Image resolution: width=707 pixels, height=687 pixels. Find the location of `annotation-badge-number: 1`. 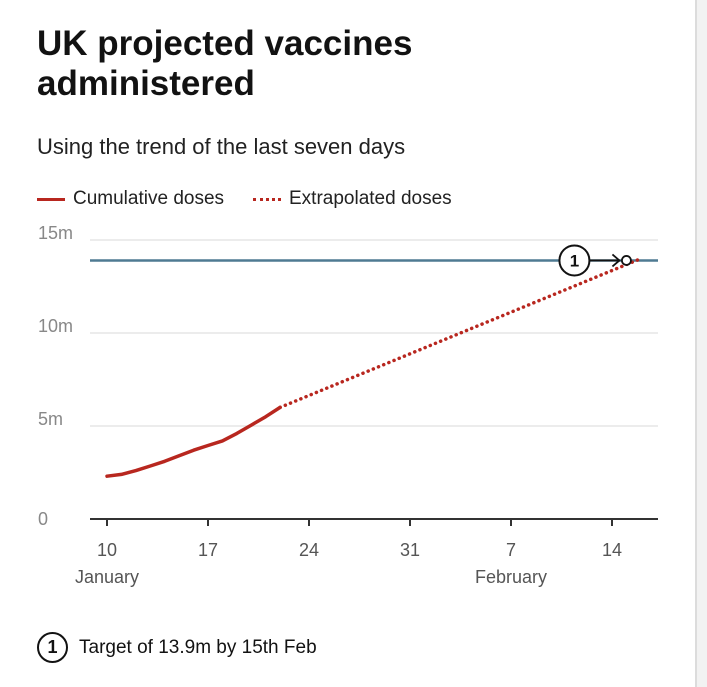

annotation-badge-number: 1 is located at coordinates (574, 260).